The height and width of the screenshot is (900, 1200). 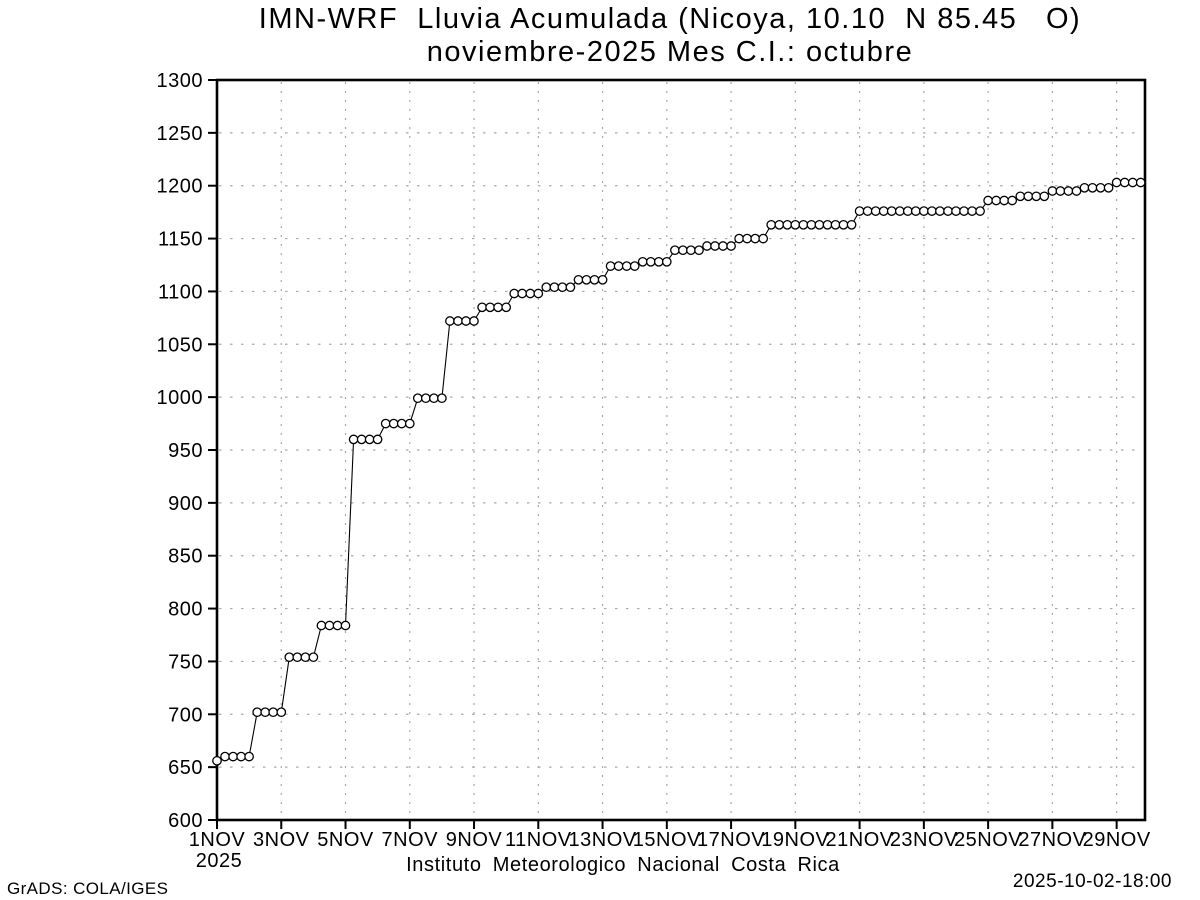 What do you see at coordinates (1117, 840) in the screenshot?
I see `x-tick-label: 29NOV` at bounding box center [1117, 840].